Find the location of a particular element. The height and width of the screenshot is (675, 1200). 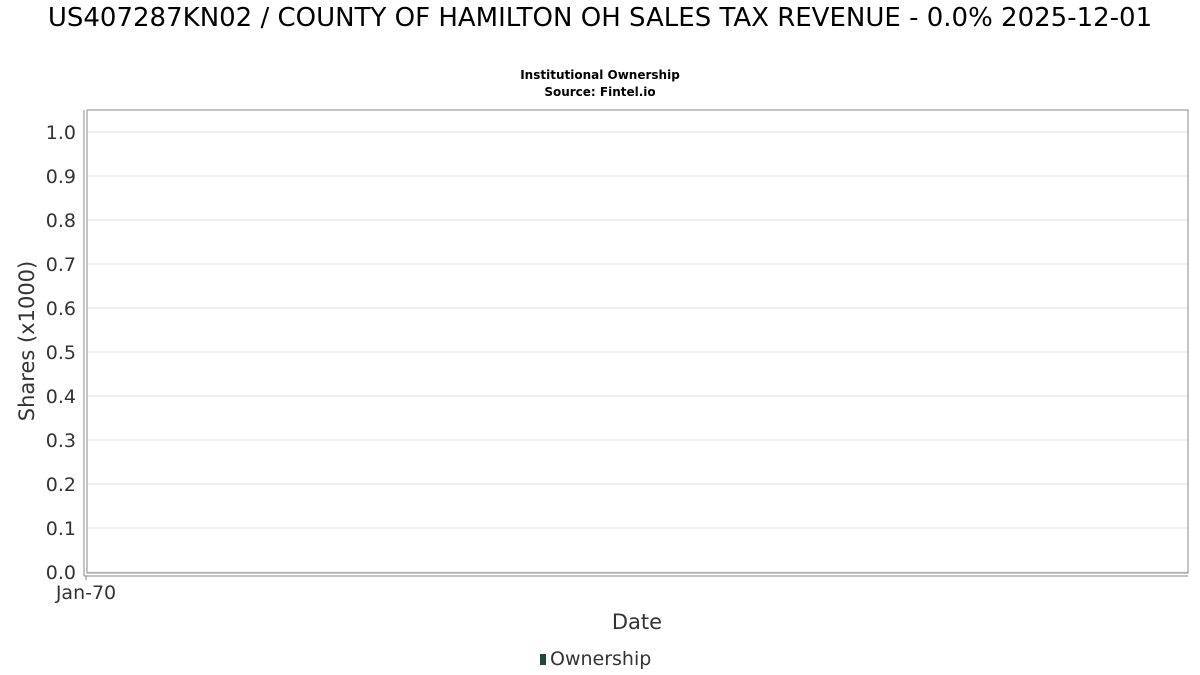

y-tick-label: 0.9 is located at coordinates (61, 177).